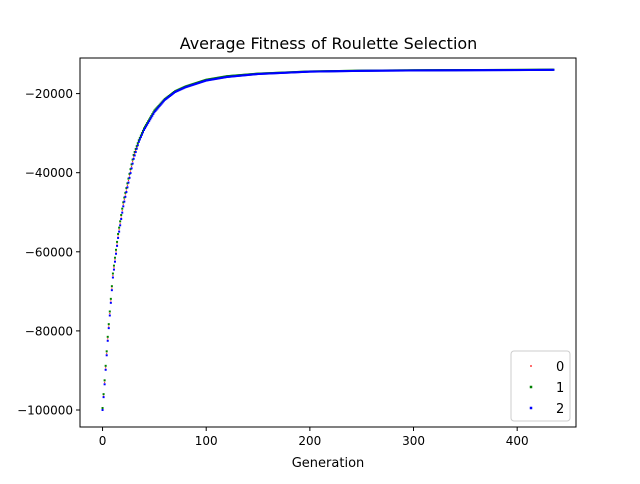 The image size is (640, 484). I want to click on y-axis: −100000 −80000 −60000 −40000 −20000, so click(48, 252).